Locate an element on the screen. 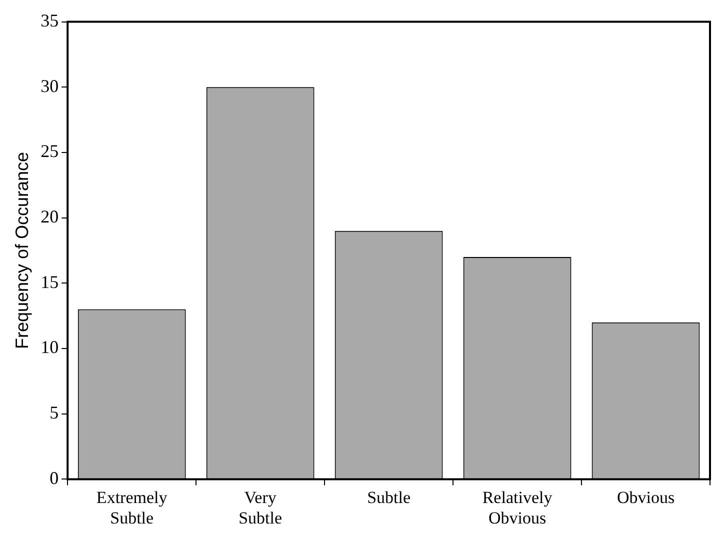  y-tick-label: 25 is located at coordinates (49, 151).